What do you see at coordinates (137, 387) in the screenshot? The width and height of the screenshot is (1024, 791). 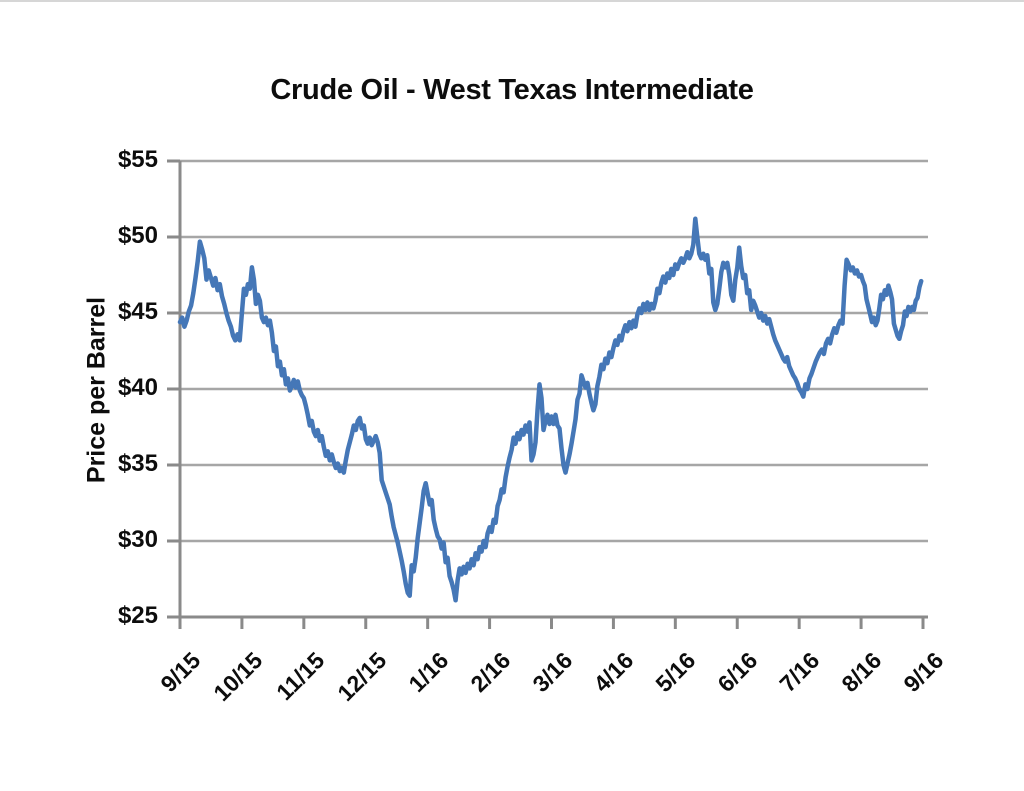 I see `y-tick-label: $40` at bounding box center [137, 387].